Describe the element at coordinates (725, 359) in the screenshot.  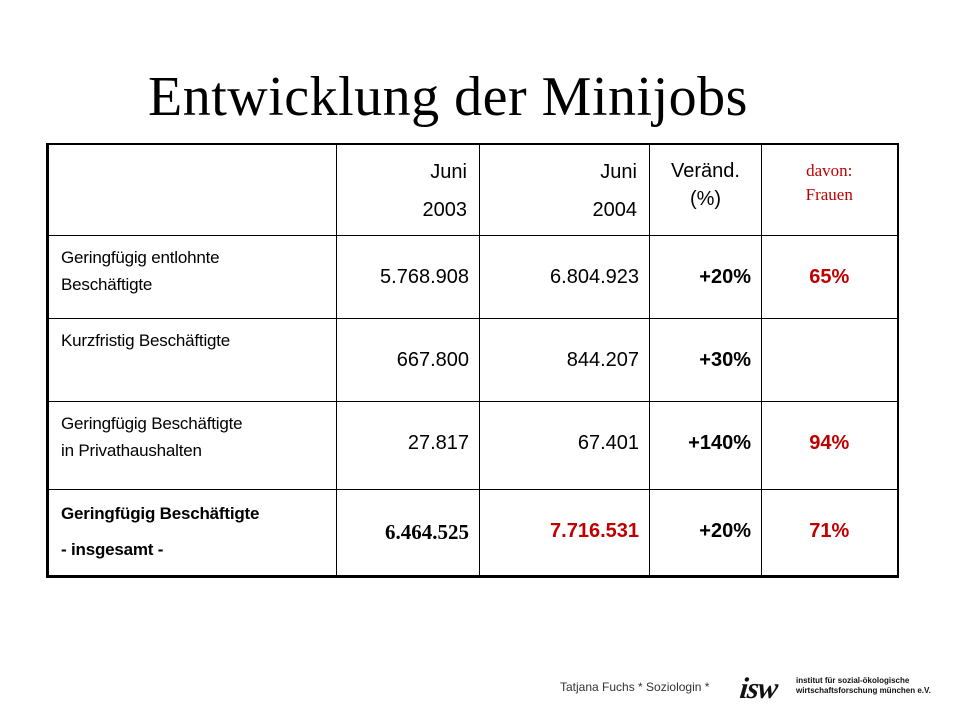
I see `change-value: +30%` at that location.